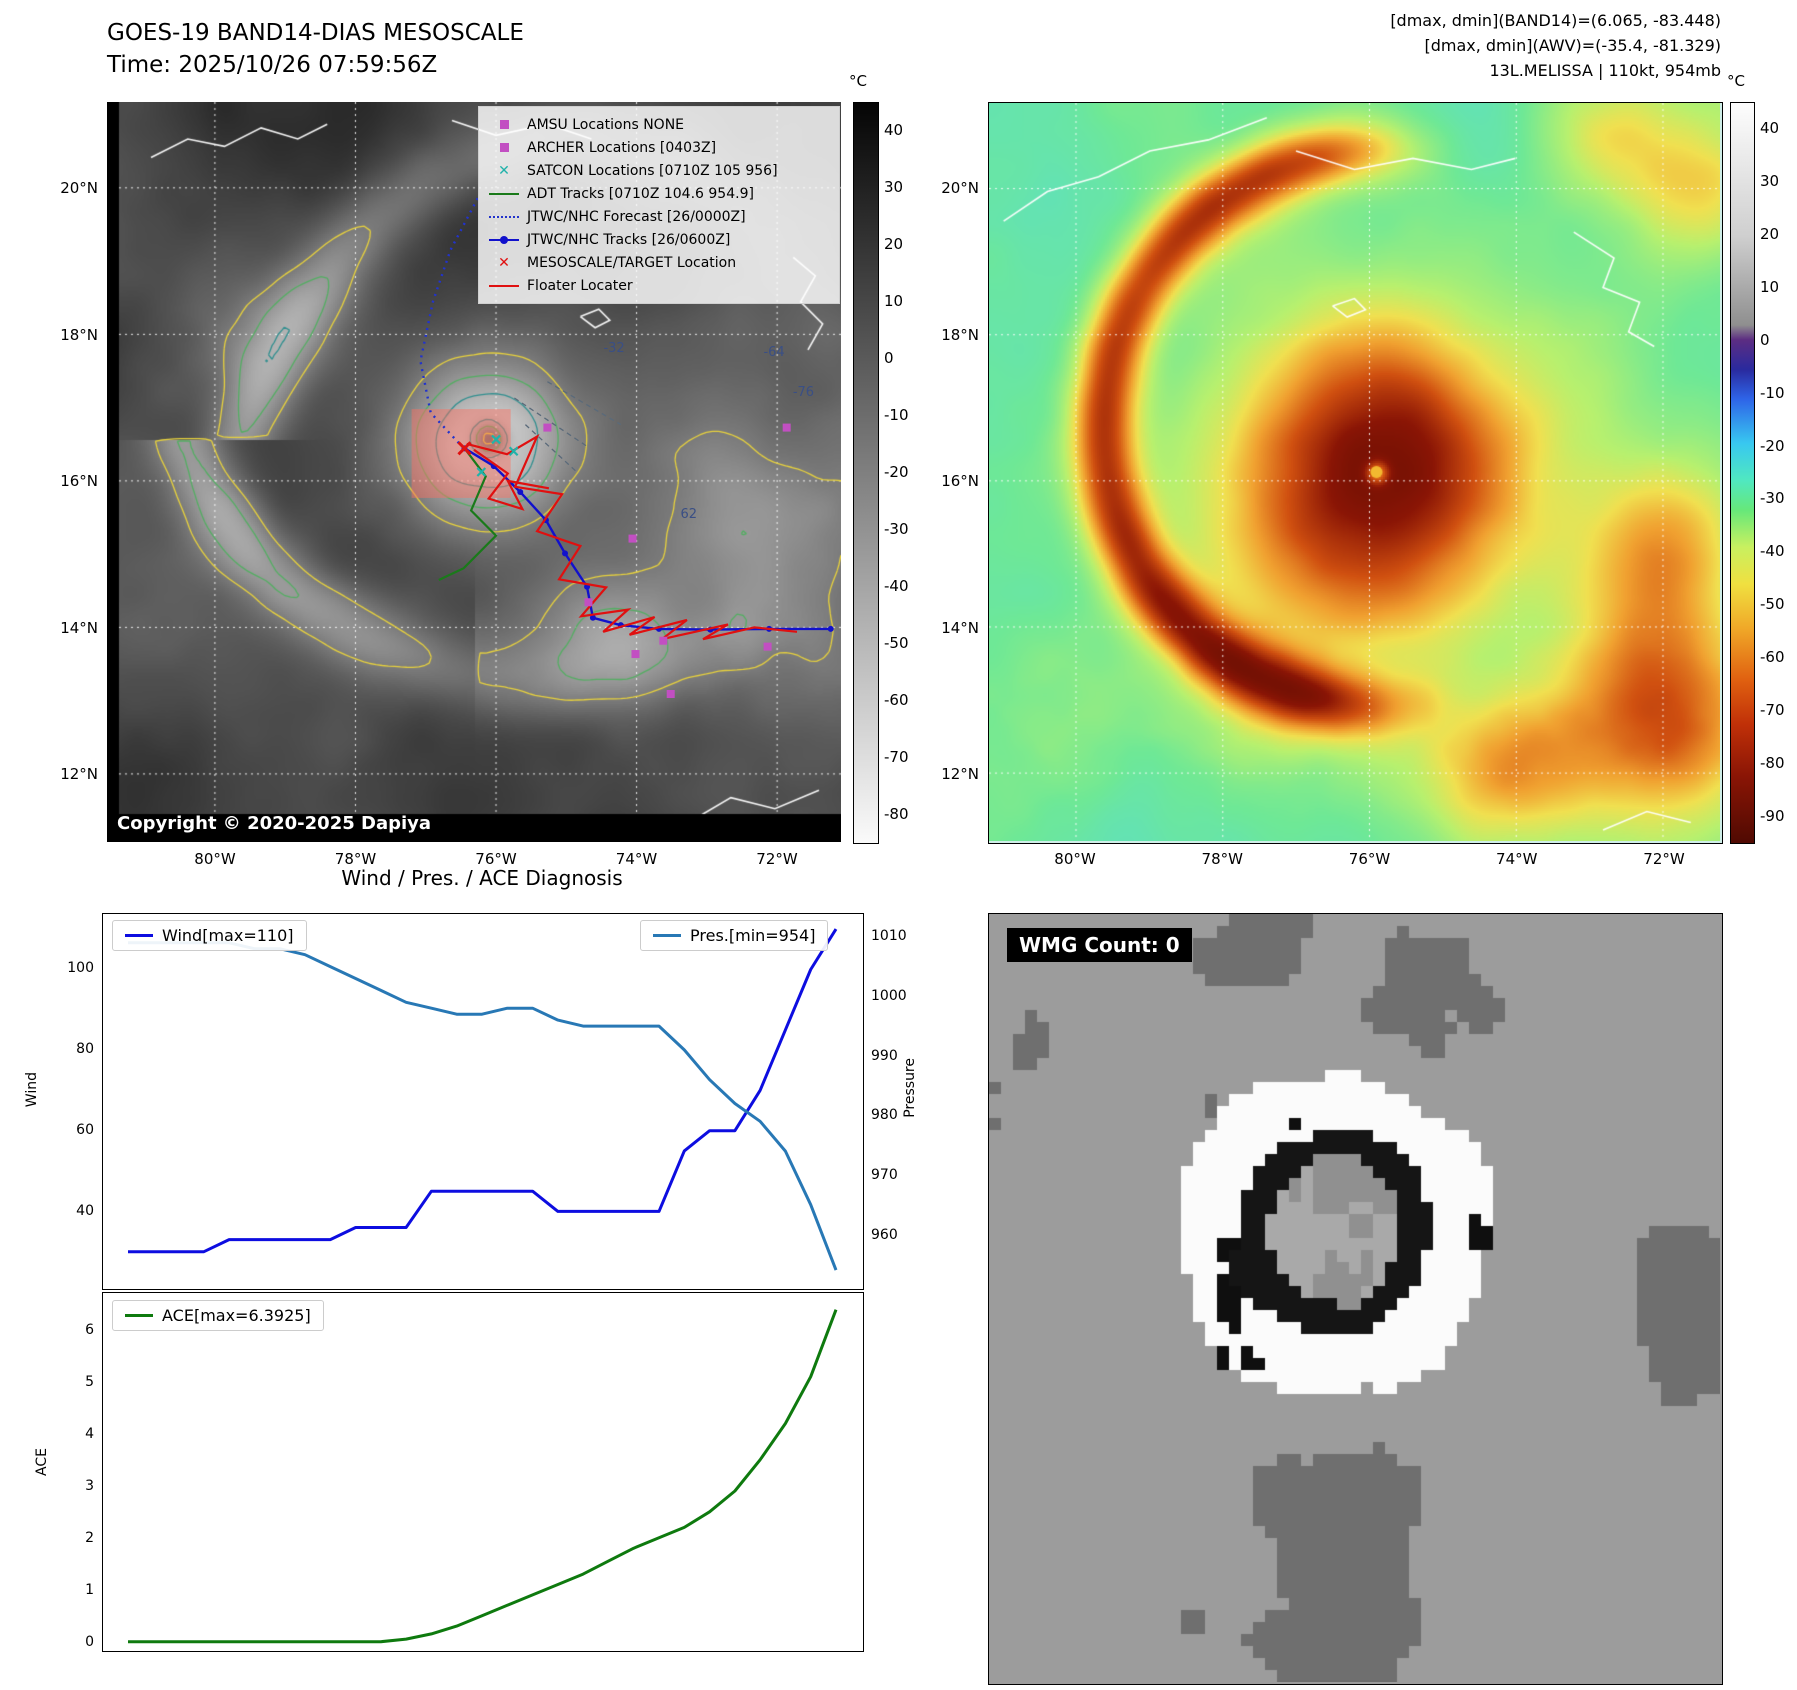  Describe the element at coordinates (228, 935) in the screenshot. I see `legend-label: Wind[max=110]` at that location.